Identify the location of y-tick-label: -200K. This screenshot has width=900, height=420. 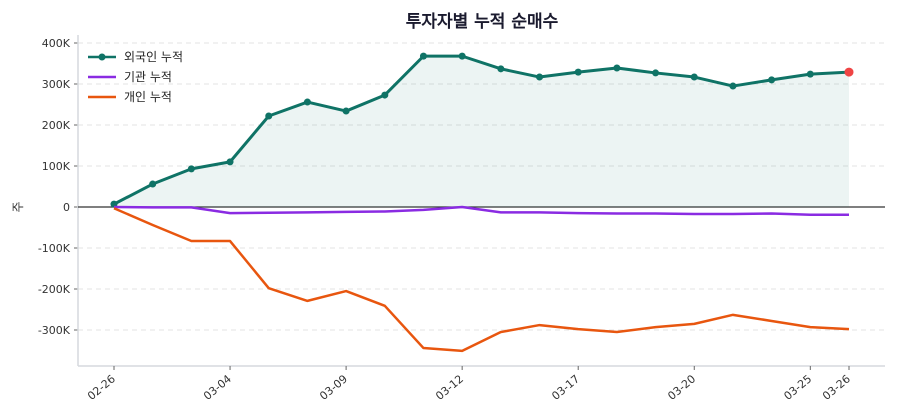
(54, 289).